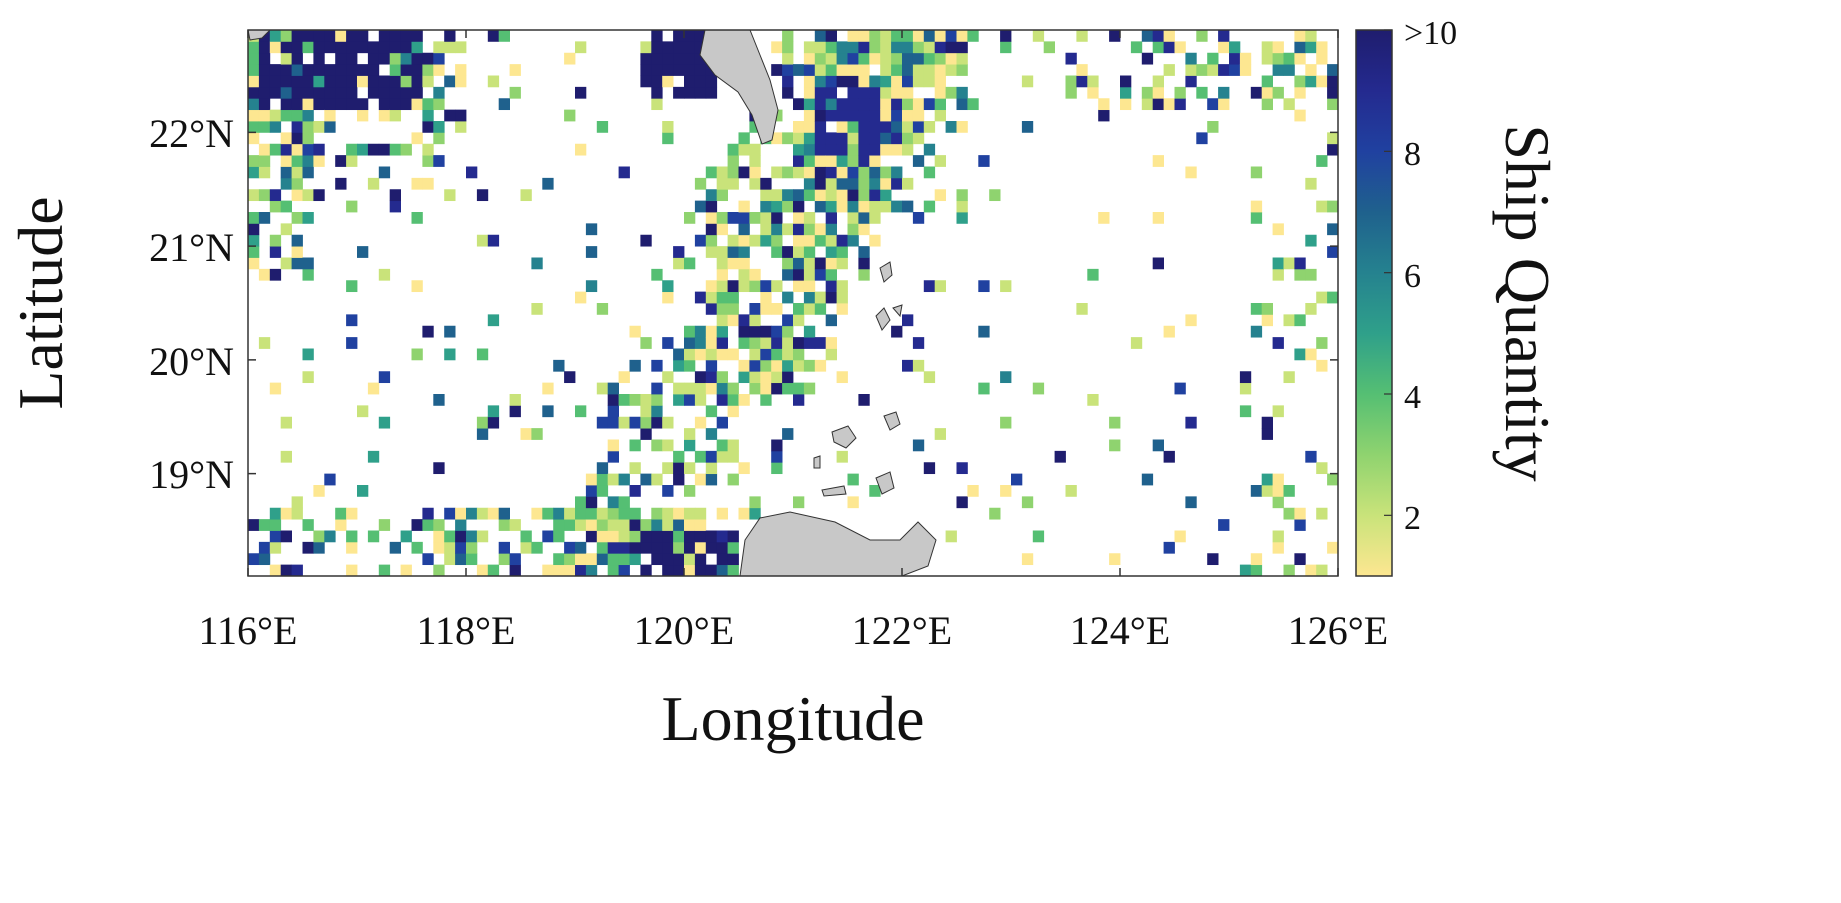 This screenshot has height=903, width=1841. What do you see at coordinates (40, 302) in the screenshot?
I see `y-axis-title: Latitude` at bounding box center [40, 302].